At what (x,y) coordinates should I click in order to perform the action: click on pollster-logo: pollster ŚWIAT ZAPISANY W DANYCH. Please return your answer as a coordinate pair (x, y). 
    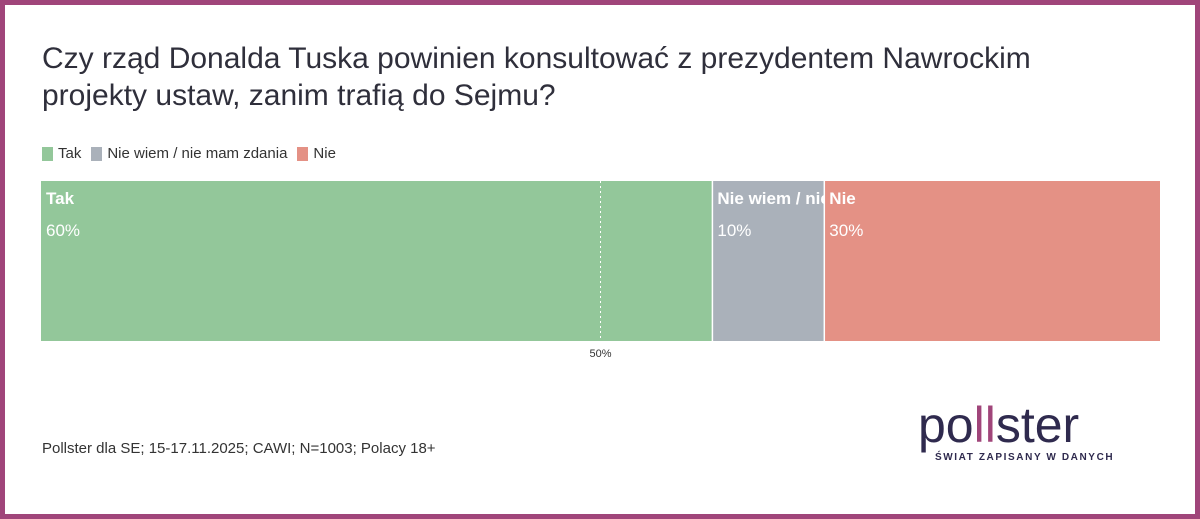
    Looking at the image, I should click on (1029, 433).